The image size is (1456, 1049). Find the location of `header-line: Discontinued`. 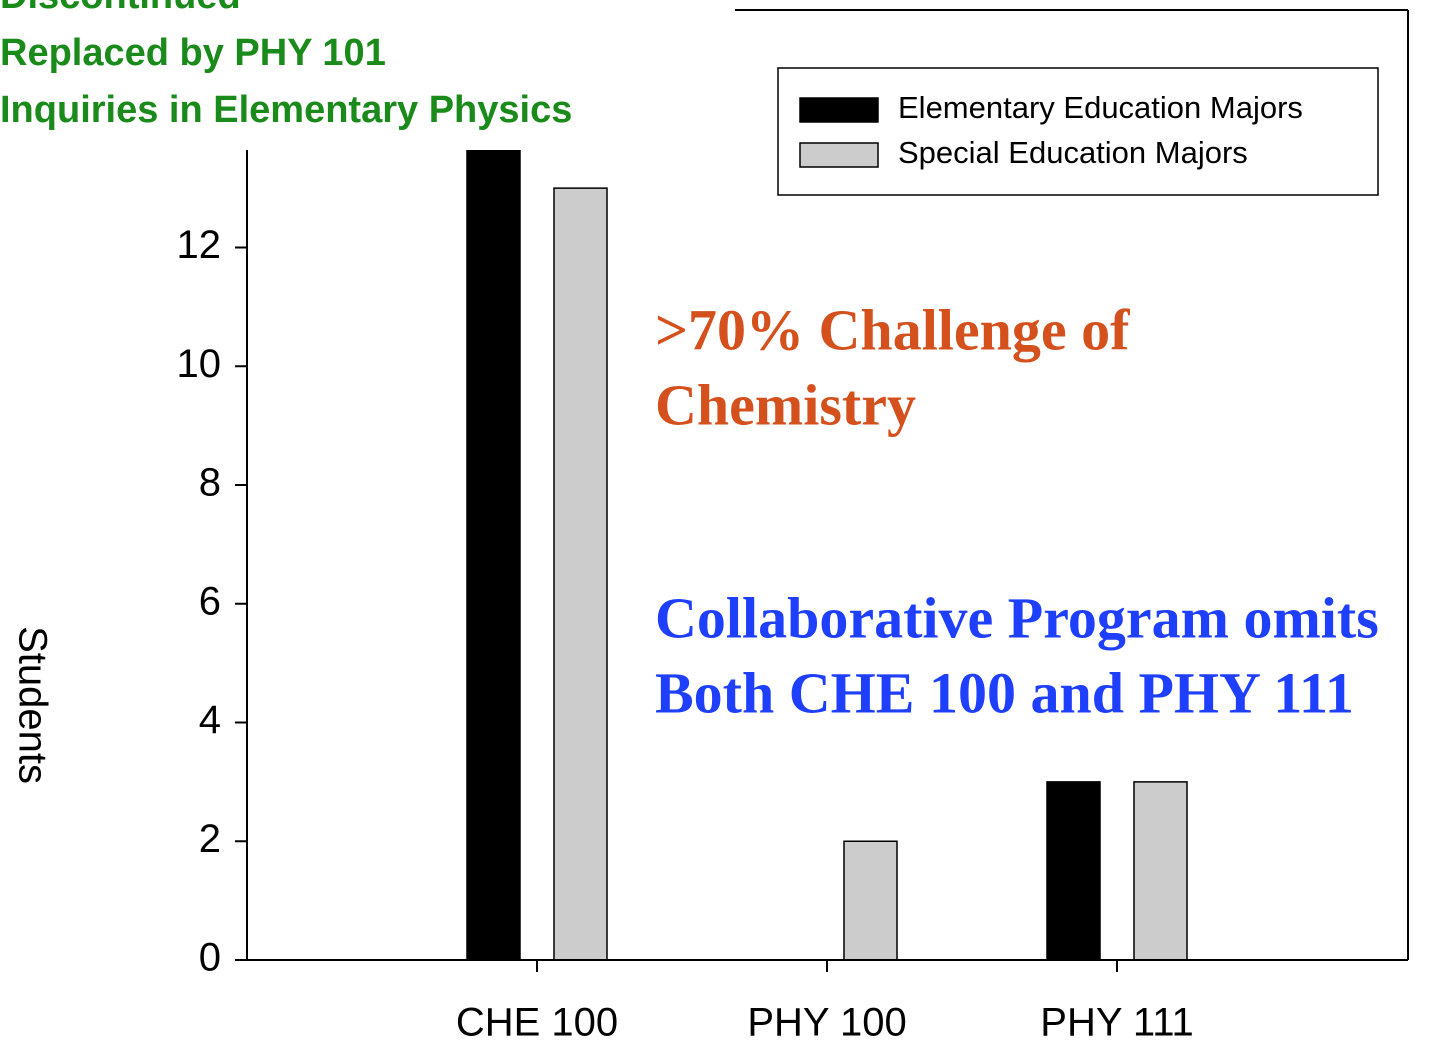

header-line: Discontinued is located at coordinates (120, 8).